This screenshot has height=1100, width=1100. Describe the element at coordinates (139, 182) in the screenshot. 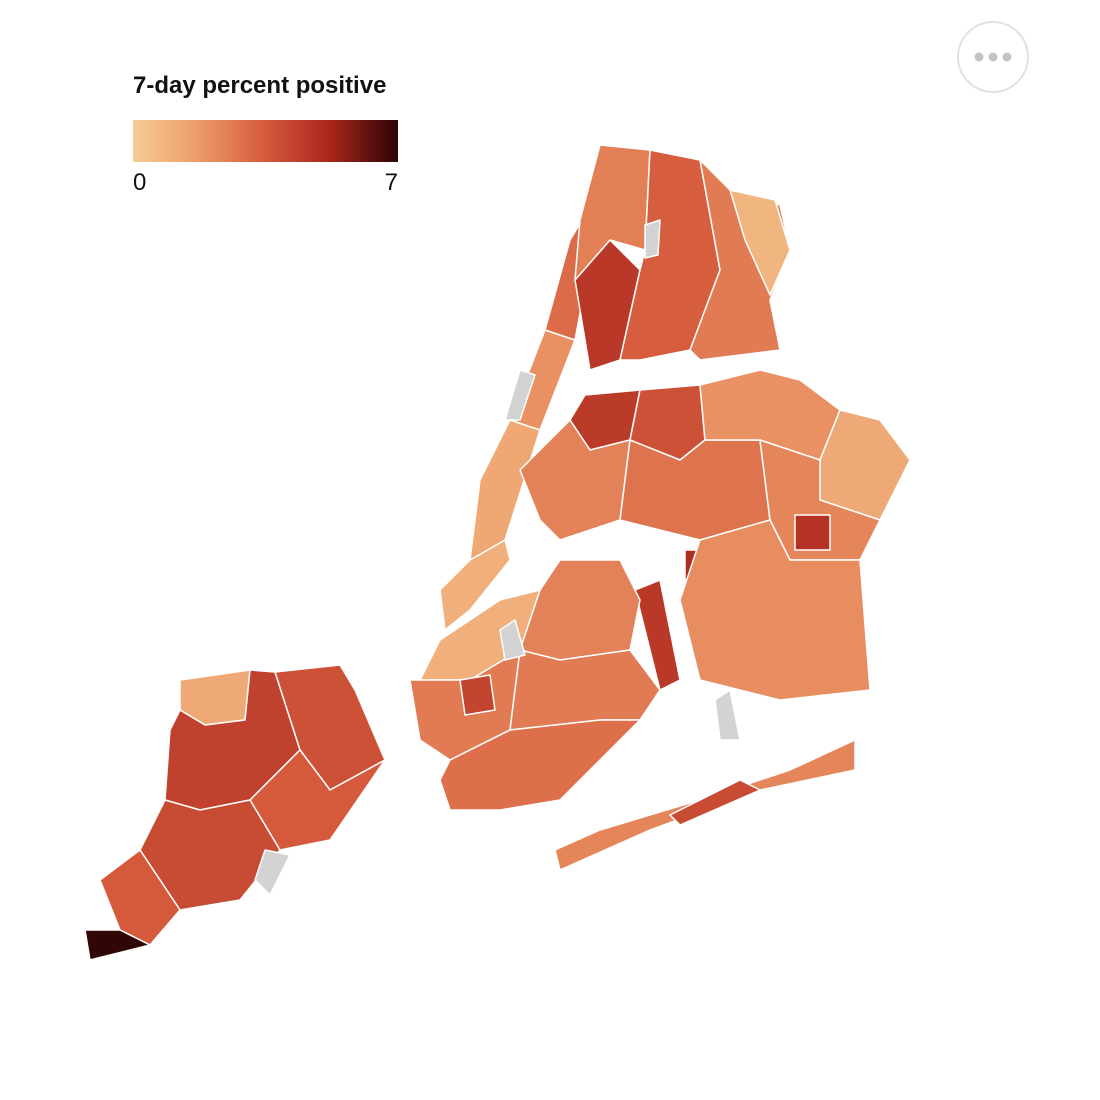

I see `legend-min-label: 0` at that location.